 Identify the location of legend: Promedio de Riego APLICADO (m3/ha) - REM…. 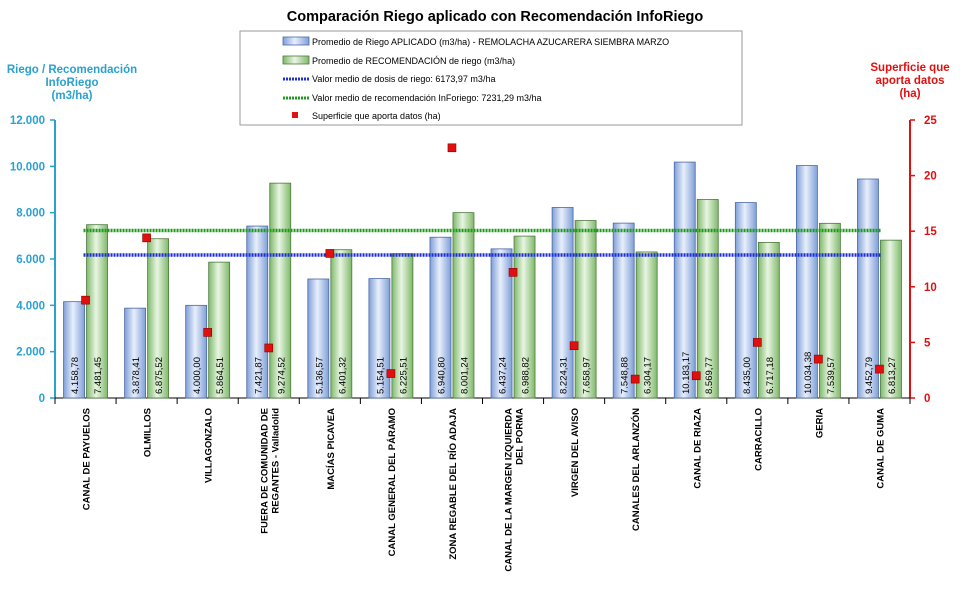
(491, 78).